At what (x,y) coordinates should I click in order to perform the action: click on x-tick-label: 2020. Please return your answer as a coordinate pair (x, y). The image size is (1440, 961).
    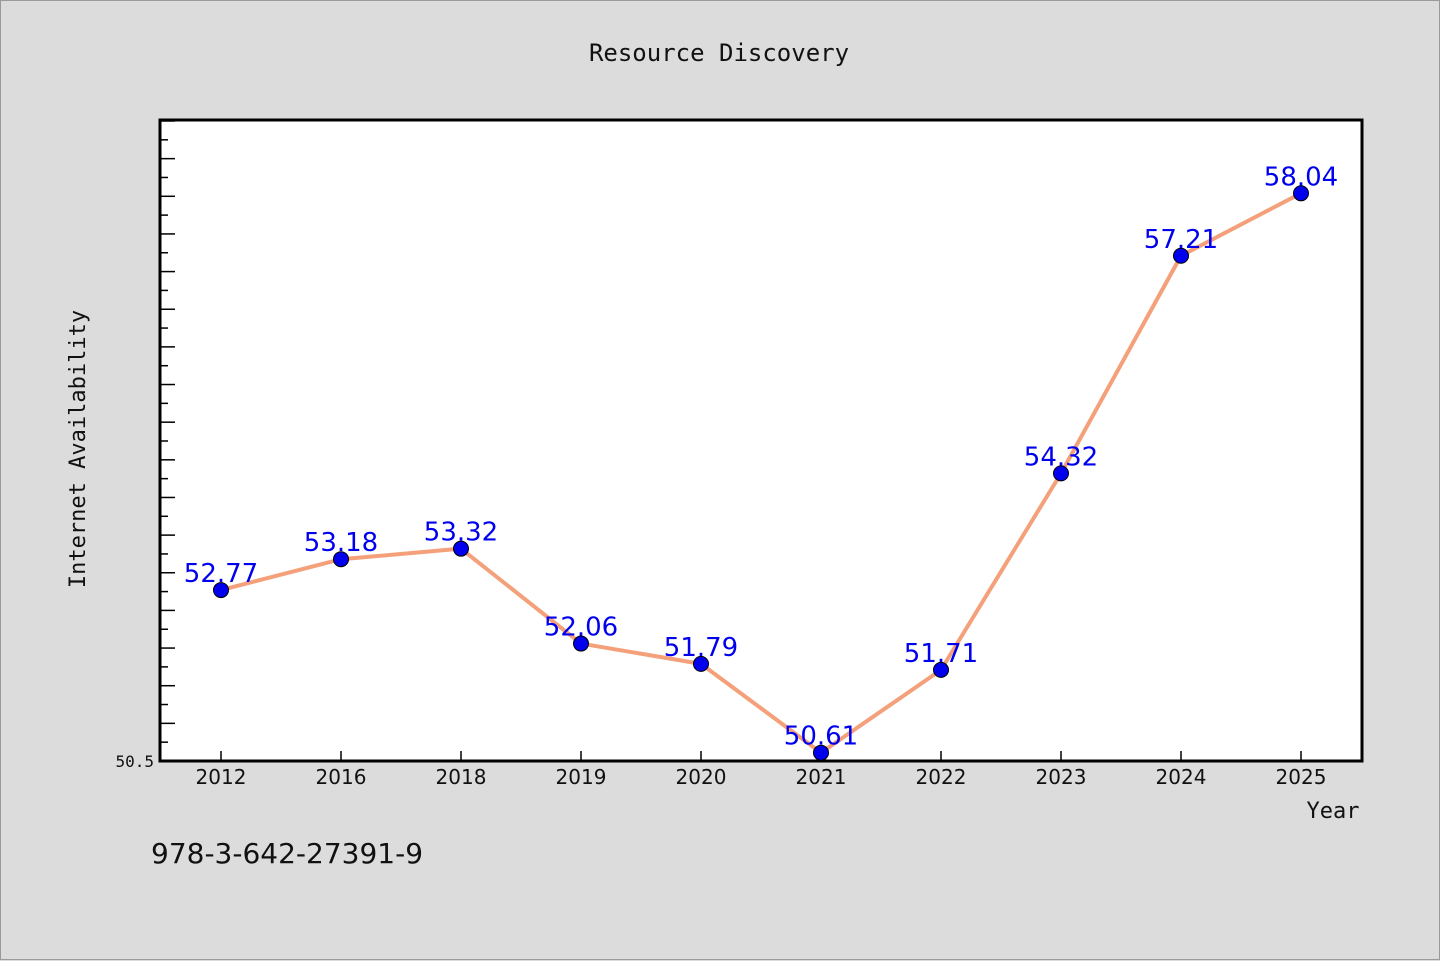
    Looking at the image, I should click on (701, 777).